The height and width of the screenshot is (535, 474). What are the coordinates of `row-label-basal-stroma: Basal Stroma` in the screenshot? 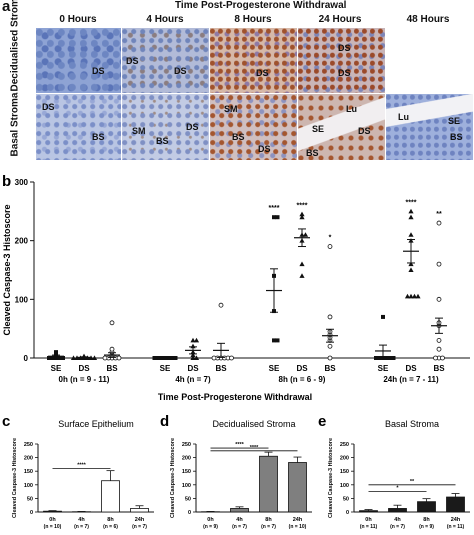 It's located at (15, 125).